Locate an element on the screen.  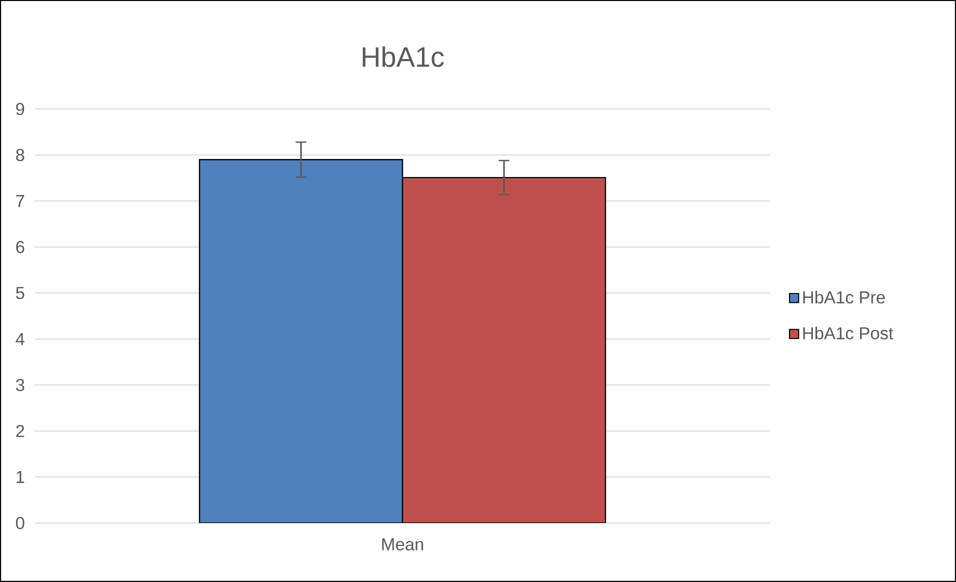
legend-label: HbA1c Pre is located at coordinates (844, 297).